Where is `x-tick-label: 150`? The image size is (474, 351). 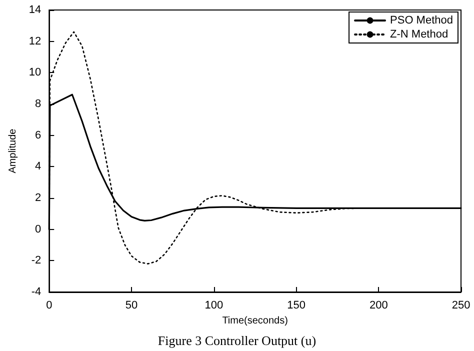
x-tick-label: 150 is located at coordinates (296, 306).